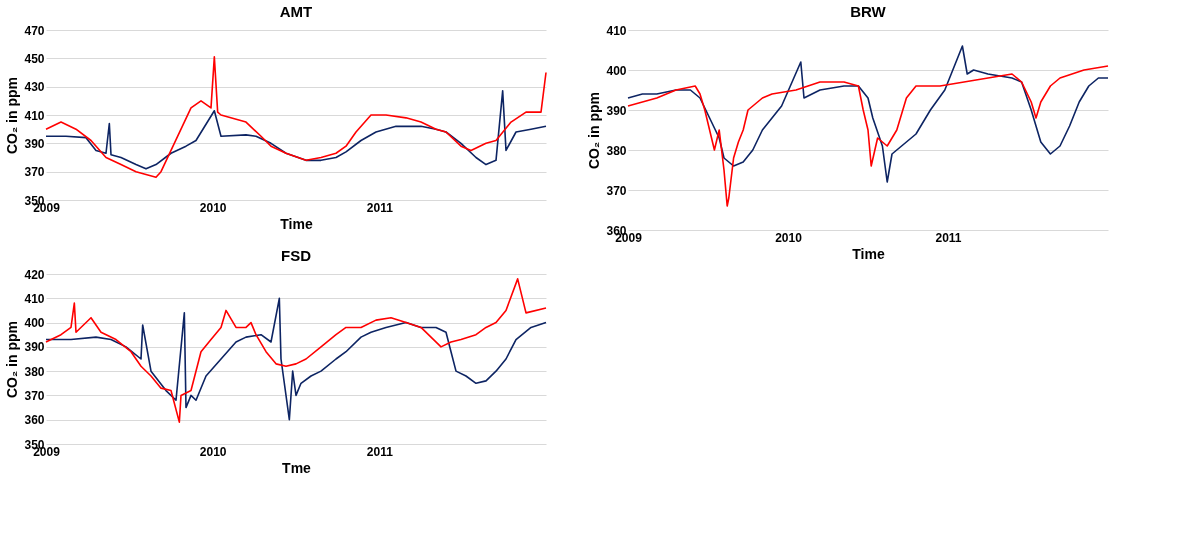 This screenshot has width=1184, height=548. Describe the element at coordinates (34, 30) in the screenshot. I see `y-tick-label: 470` at that location.